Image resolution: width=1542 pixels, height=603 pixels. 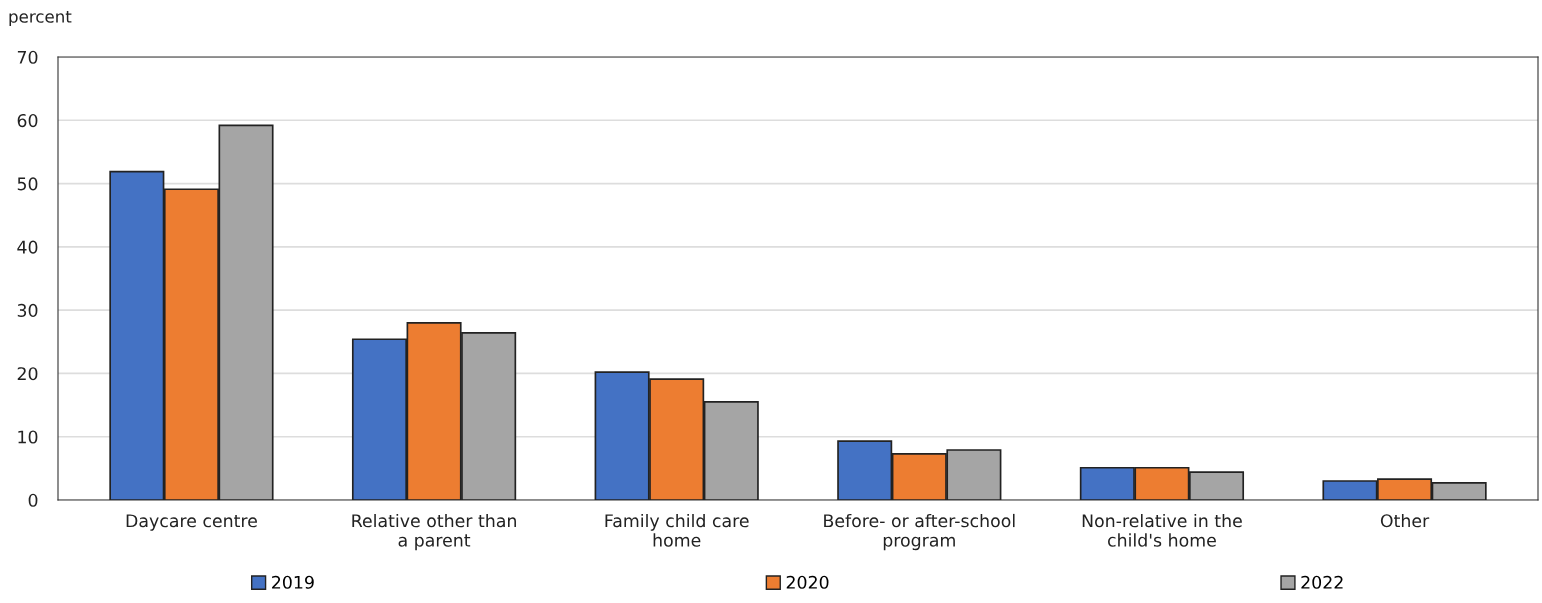 What do you see at coordinates (1162, 530) in the screenshot?
I see `x-tick-label: Non-relative in the child's home` at bounding box center [1162, 530].